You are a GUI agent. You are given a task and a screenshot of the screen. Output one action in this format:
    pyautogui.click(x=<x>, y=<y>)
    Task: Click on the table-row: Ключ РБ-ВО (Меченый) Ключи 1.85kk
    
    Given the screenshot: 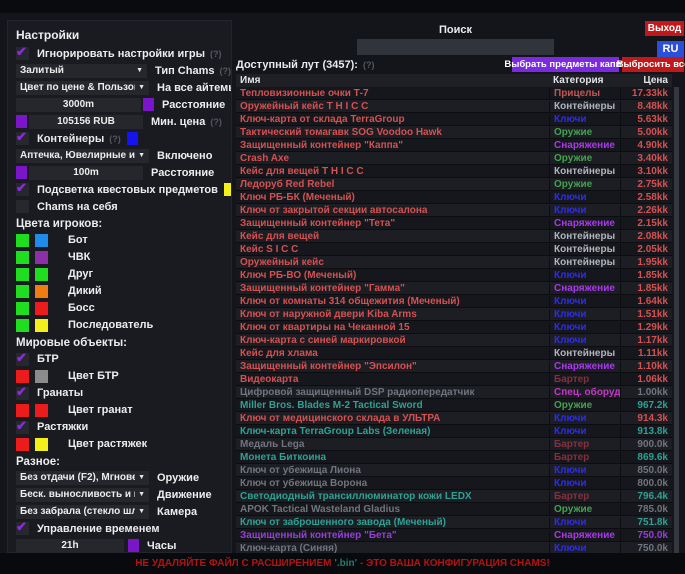 What is the action you would take?
    pyautogui.click(x=454, y=275)
    